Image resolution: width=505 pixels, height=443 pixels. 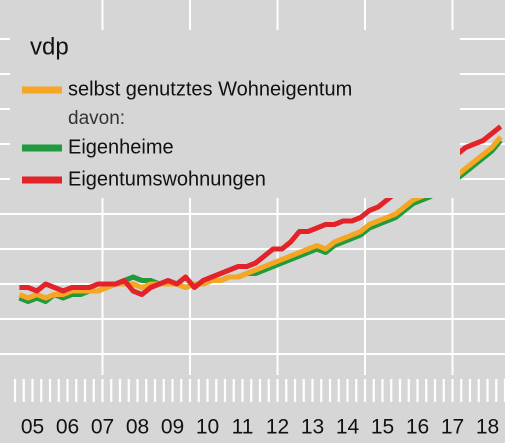 I want to click on x-tick-label: 18, so click(x=487, y=427).